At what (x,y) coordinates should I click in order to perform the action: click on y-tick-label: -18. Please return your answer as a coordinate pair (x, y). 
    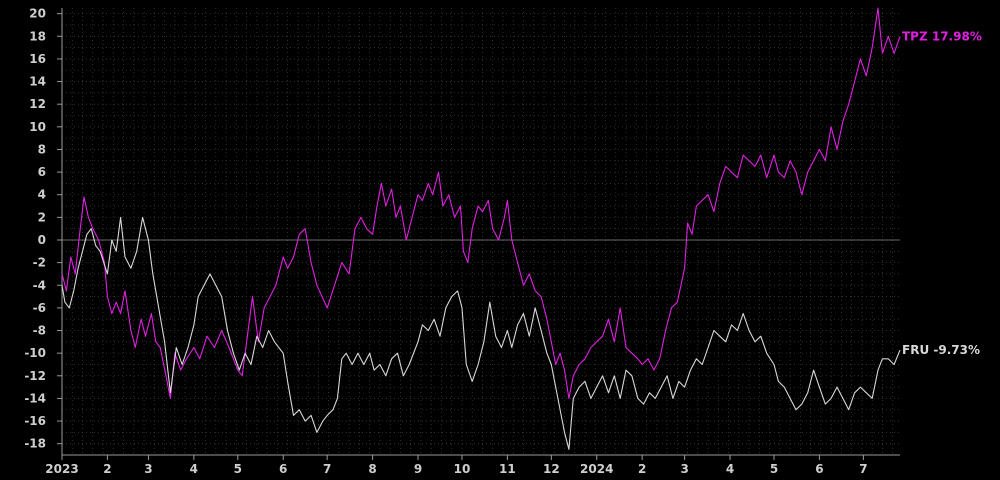
    Looking at the image, I should click on (35, 444).